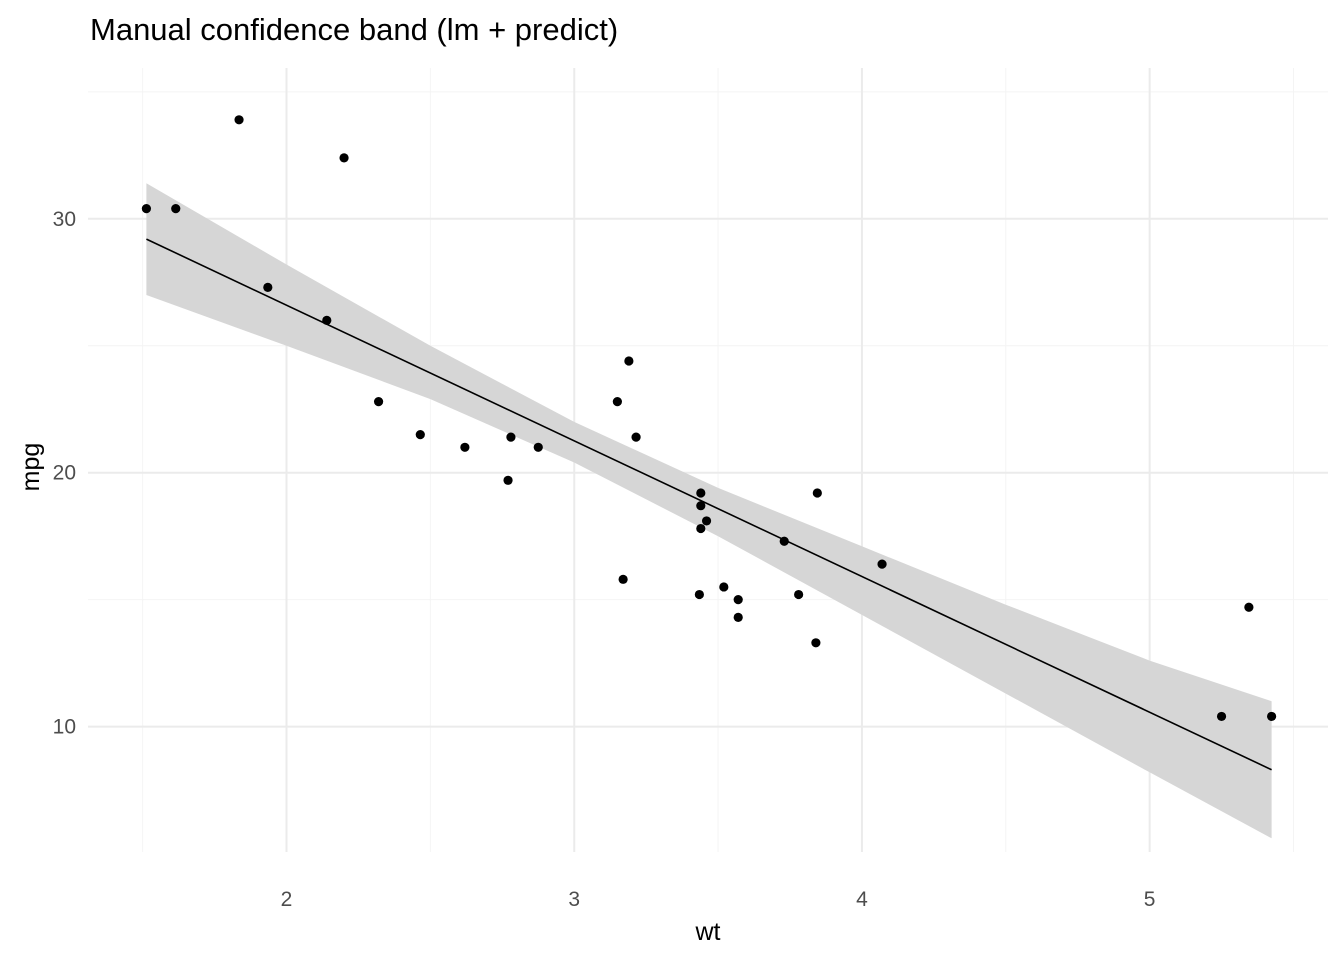 This screenshot has width=1344, height=960. What do you see at coordinates (31, 467) in the screenshot?
I see `y-axis-title: mpg` at bounding box center [31, 467].